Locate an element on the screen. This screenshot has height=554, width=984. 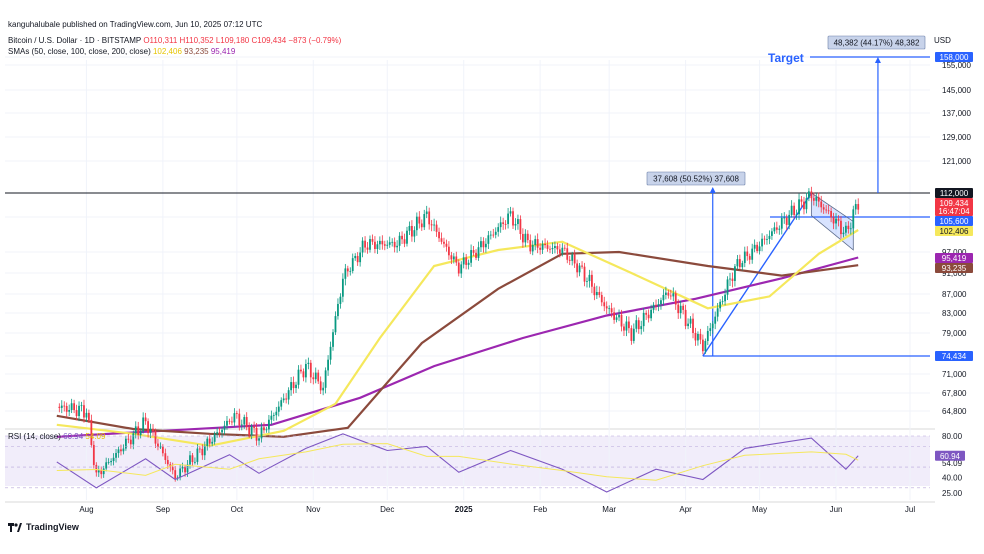
price-tick-label: 67,800 is located at coordinates (954, 393).